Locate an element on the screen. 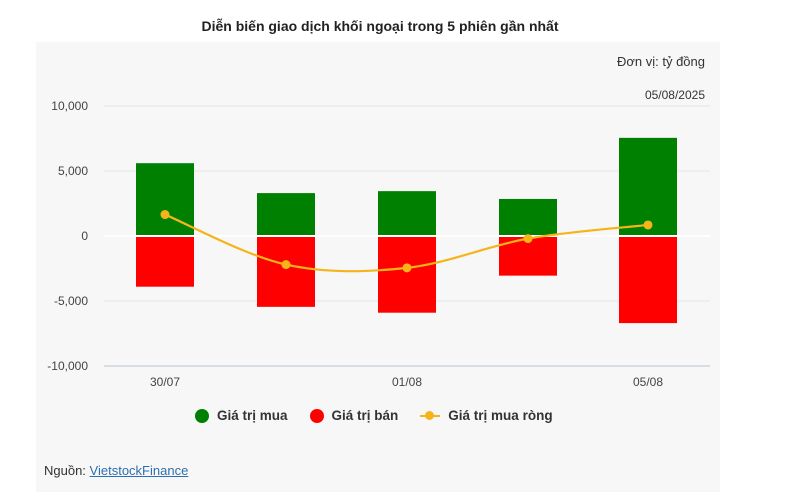  y-tick-label: -5,000 is located at coordinates (71, 301).